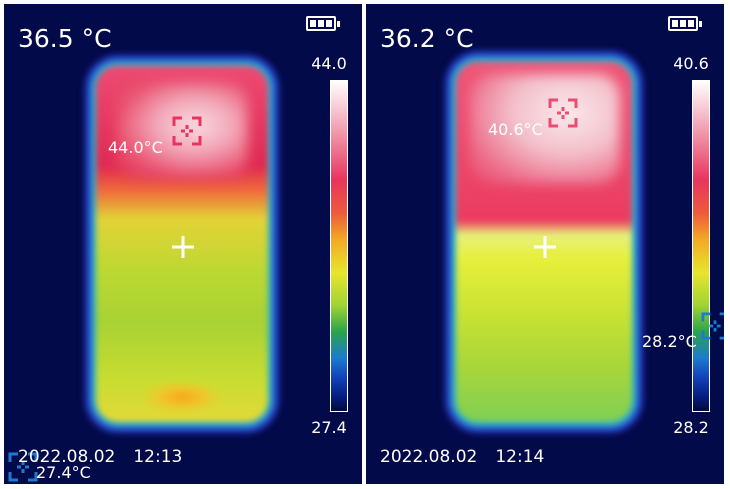 The image size is (730, 489). Describe the element at coordinates (520, 457) in the screenshot. I see `time-label: 12:14` at that location.